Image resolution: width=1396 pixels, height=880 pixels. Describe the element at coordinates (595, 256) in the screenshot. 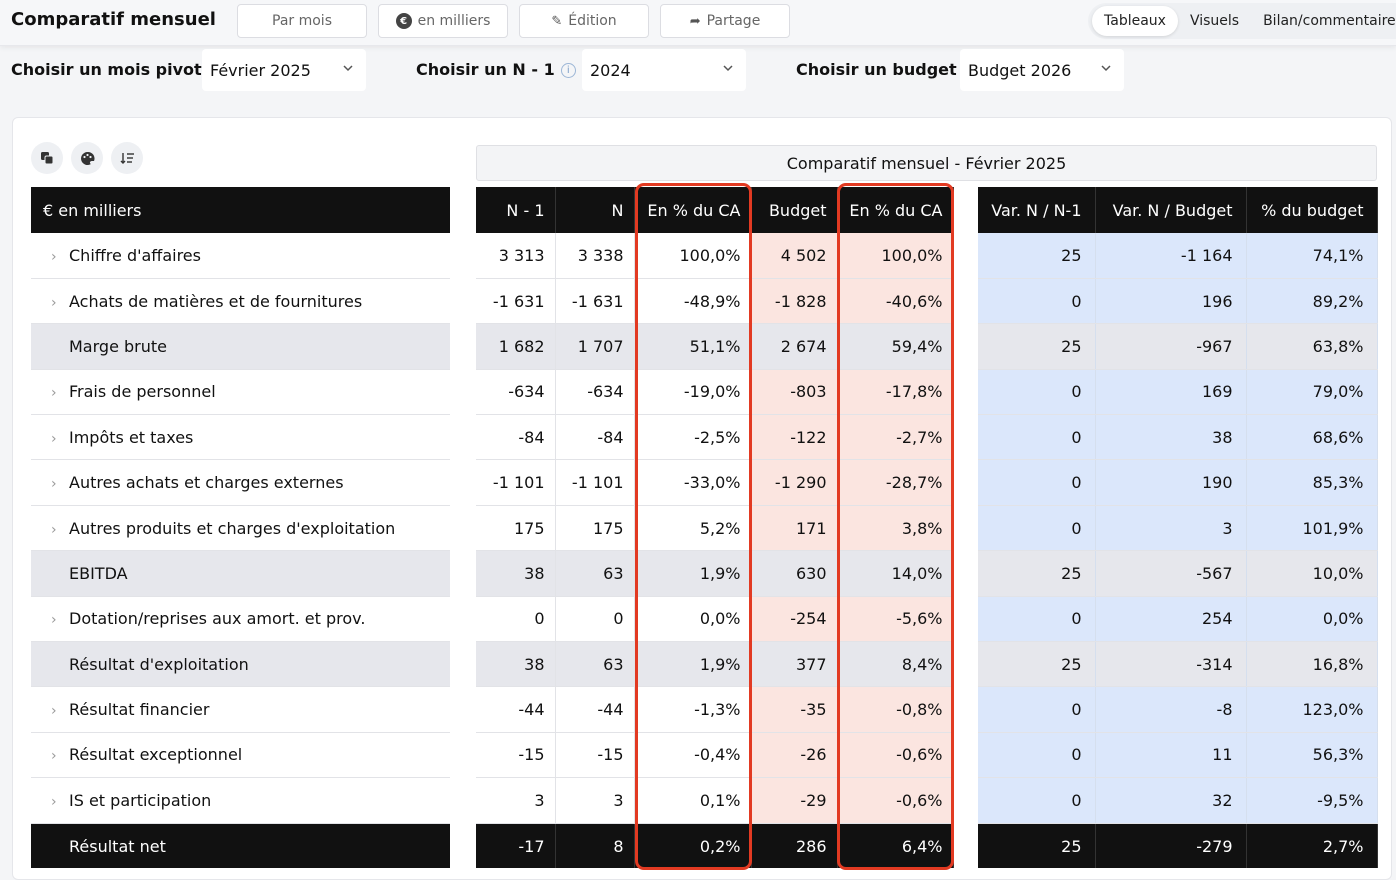

I see `cell-n: 3 338` at that location.